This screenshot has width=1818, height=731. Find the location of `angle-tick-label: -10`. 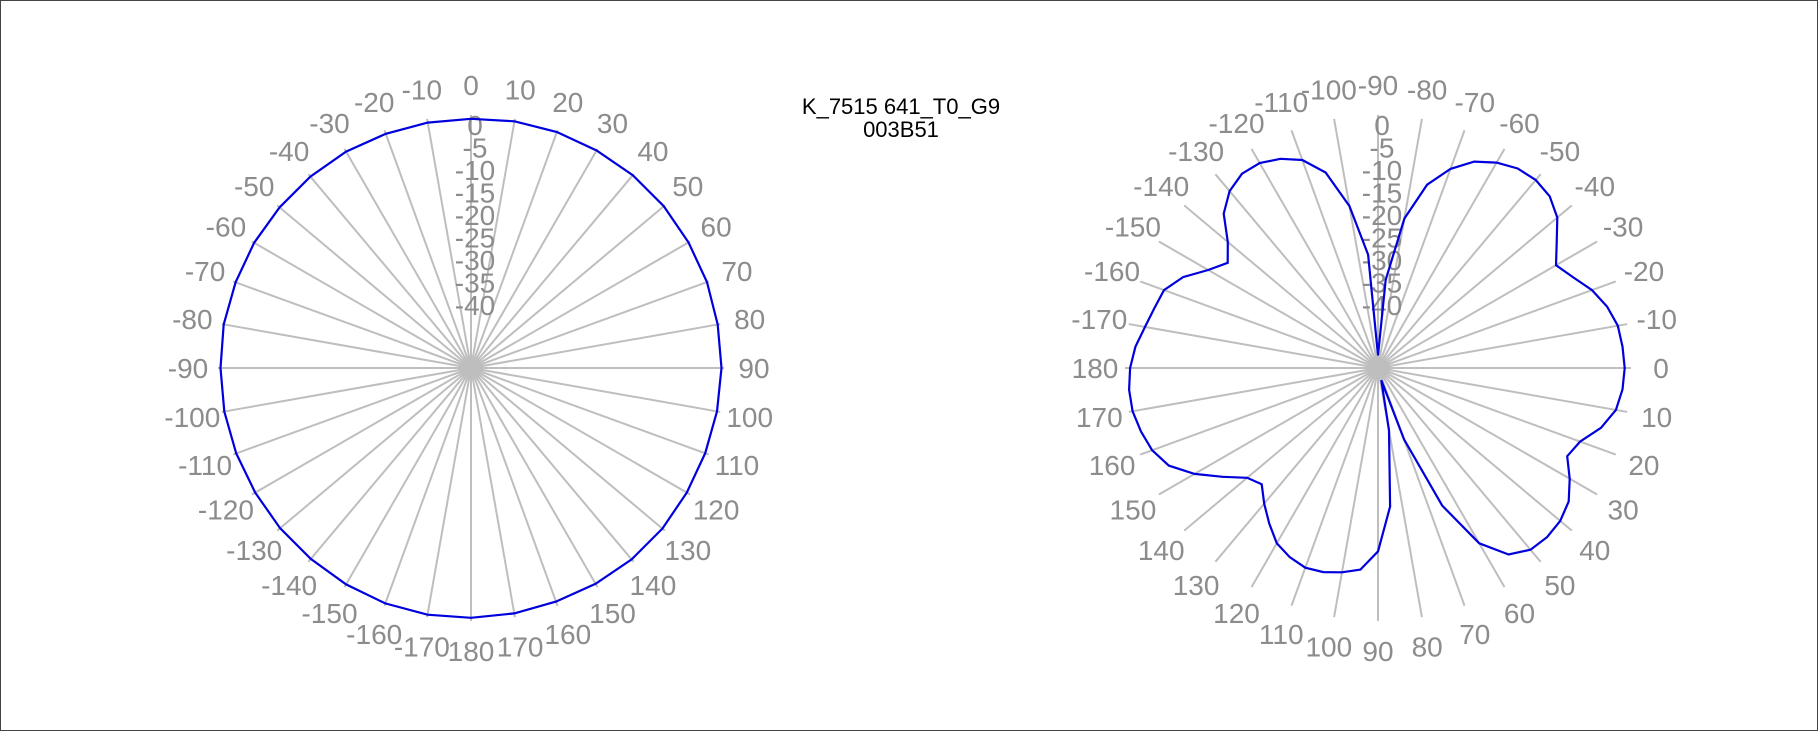

angle-tick-label: -10 is located at coordinates (422, 89).